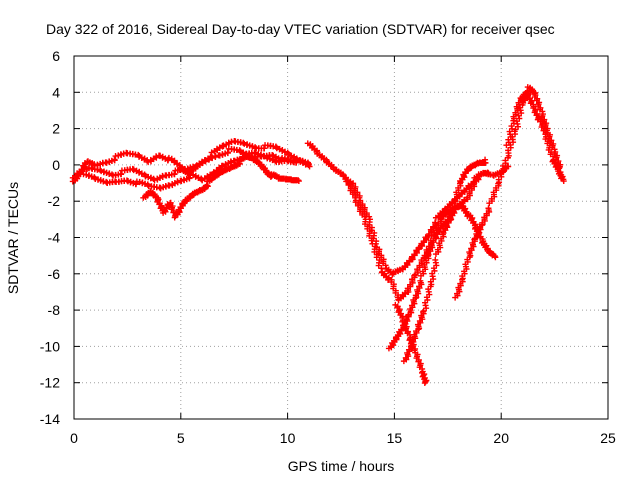 The width and height of the screenshot is (640, 480). I want to click on x-tick-label: 25, so click(608, 438).